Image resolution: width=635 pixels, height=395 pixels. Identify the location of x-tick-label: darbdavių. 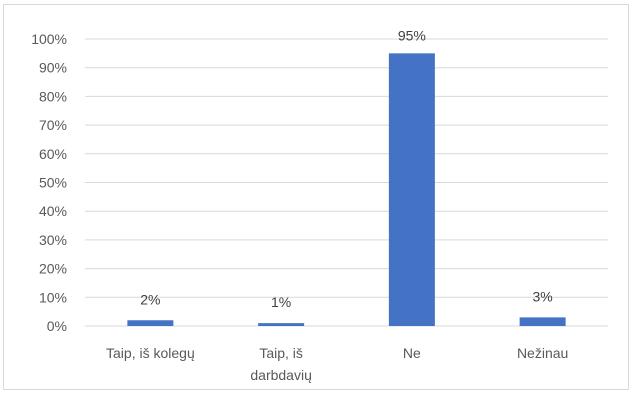
(281, 375).